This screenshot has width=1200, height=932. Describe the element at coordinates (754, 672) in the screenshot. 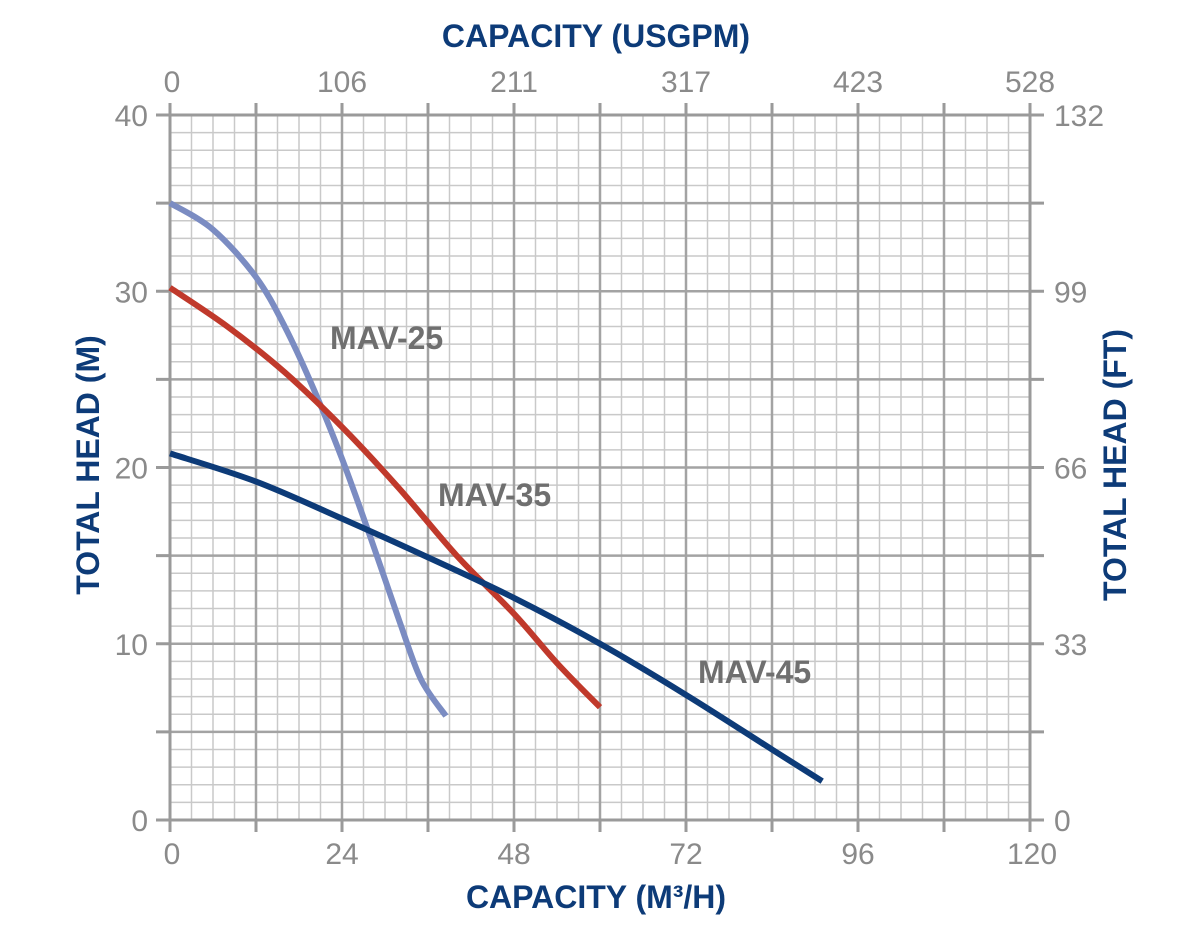

I see `curve-label-mav-45: MAV-45` at that location.